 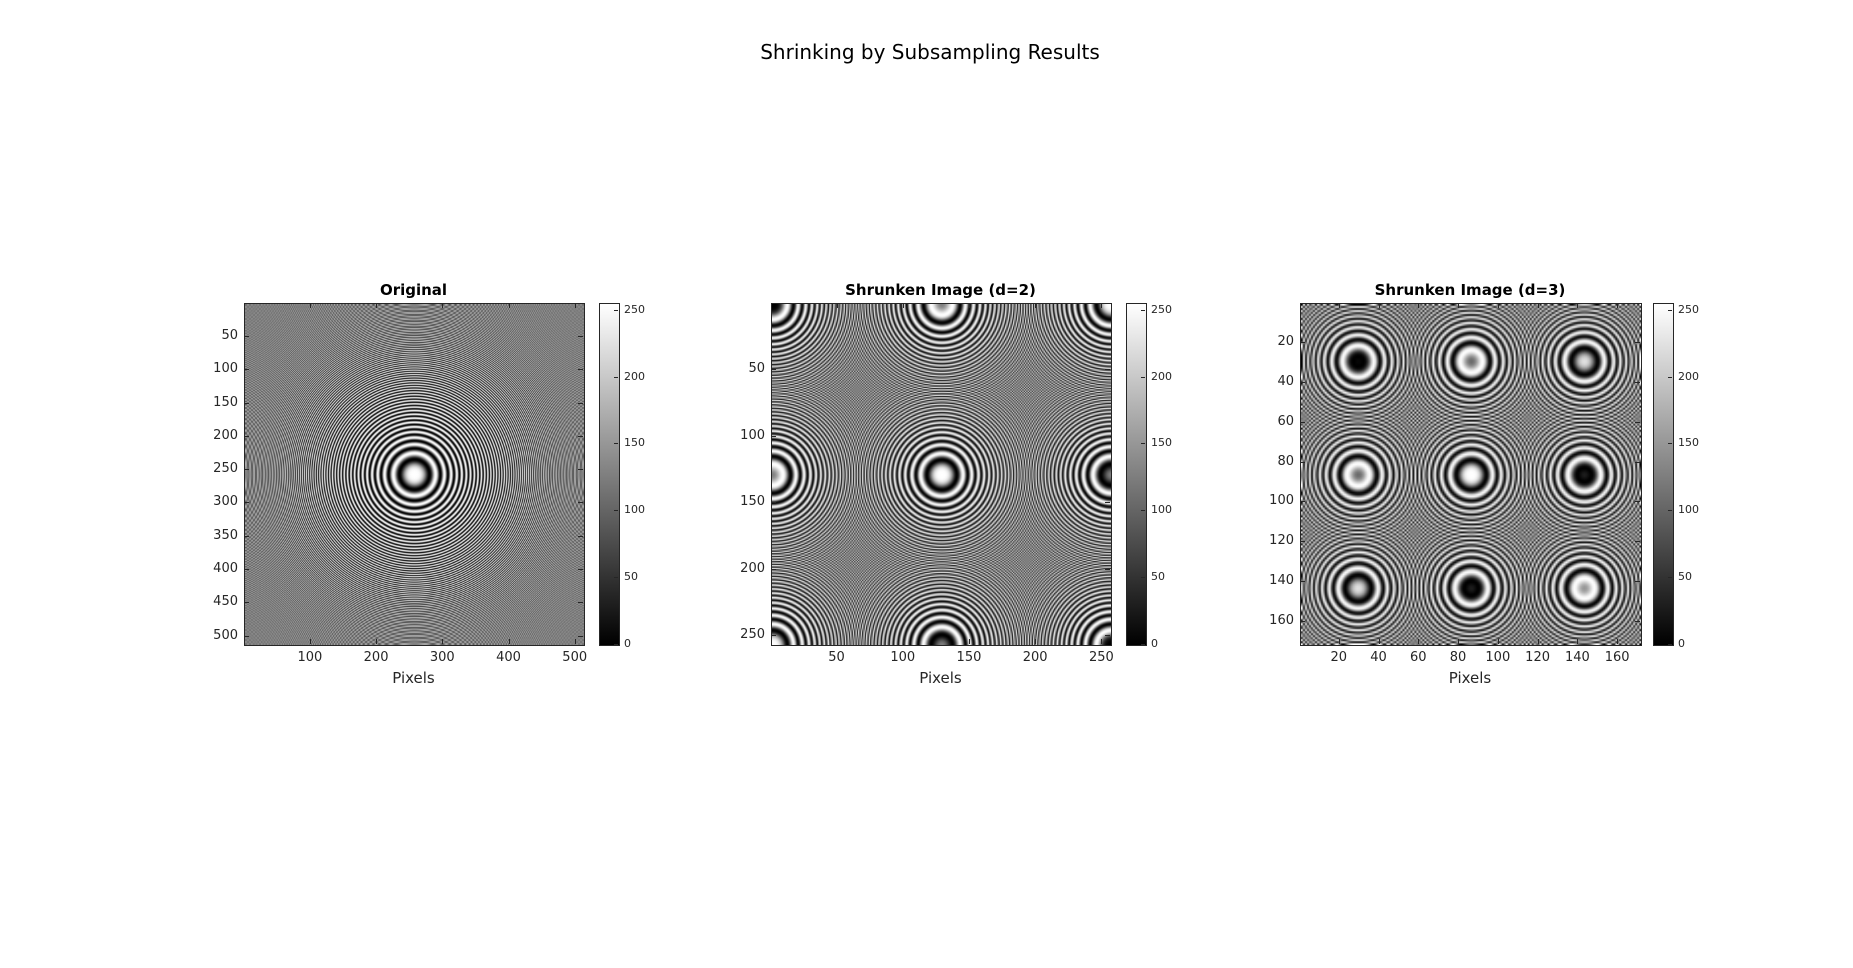 What do you see at coordinates (1685, 577) in the screenshot?
I see `panel-3-colorbar-tick-label: 50` at bounding box center [1685, 577].